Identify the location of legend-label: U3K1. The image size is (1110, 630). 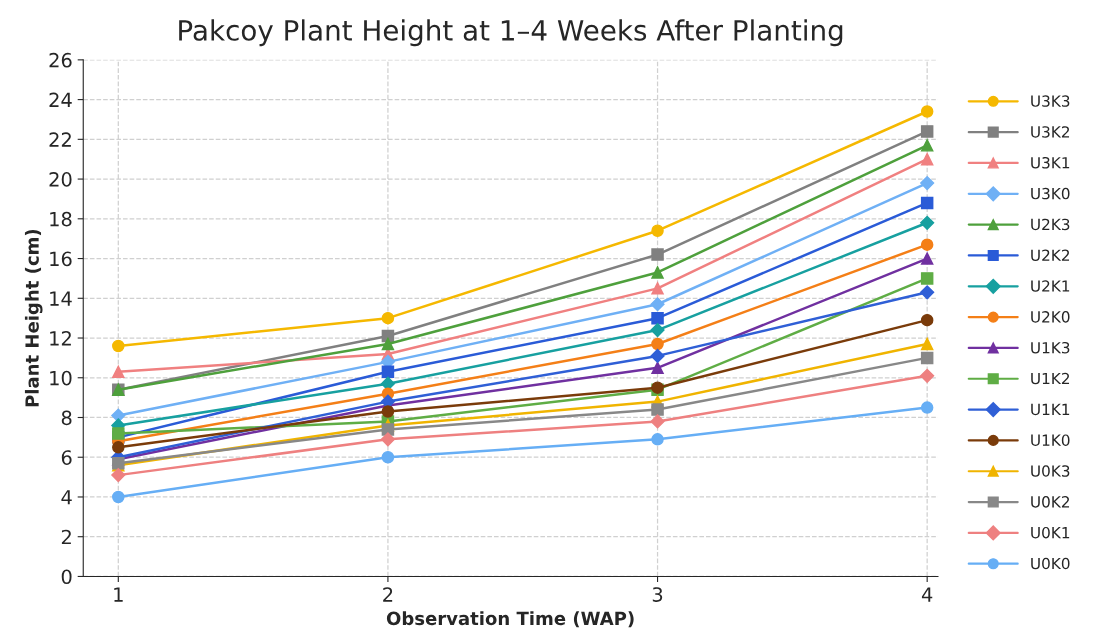
(1050, 162).